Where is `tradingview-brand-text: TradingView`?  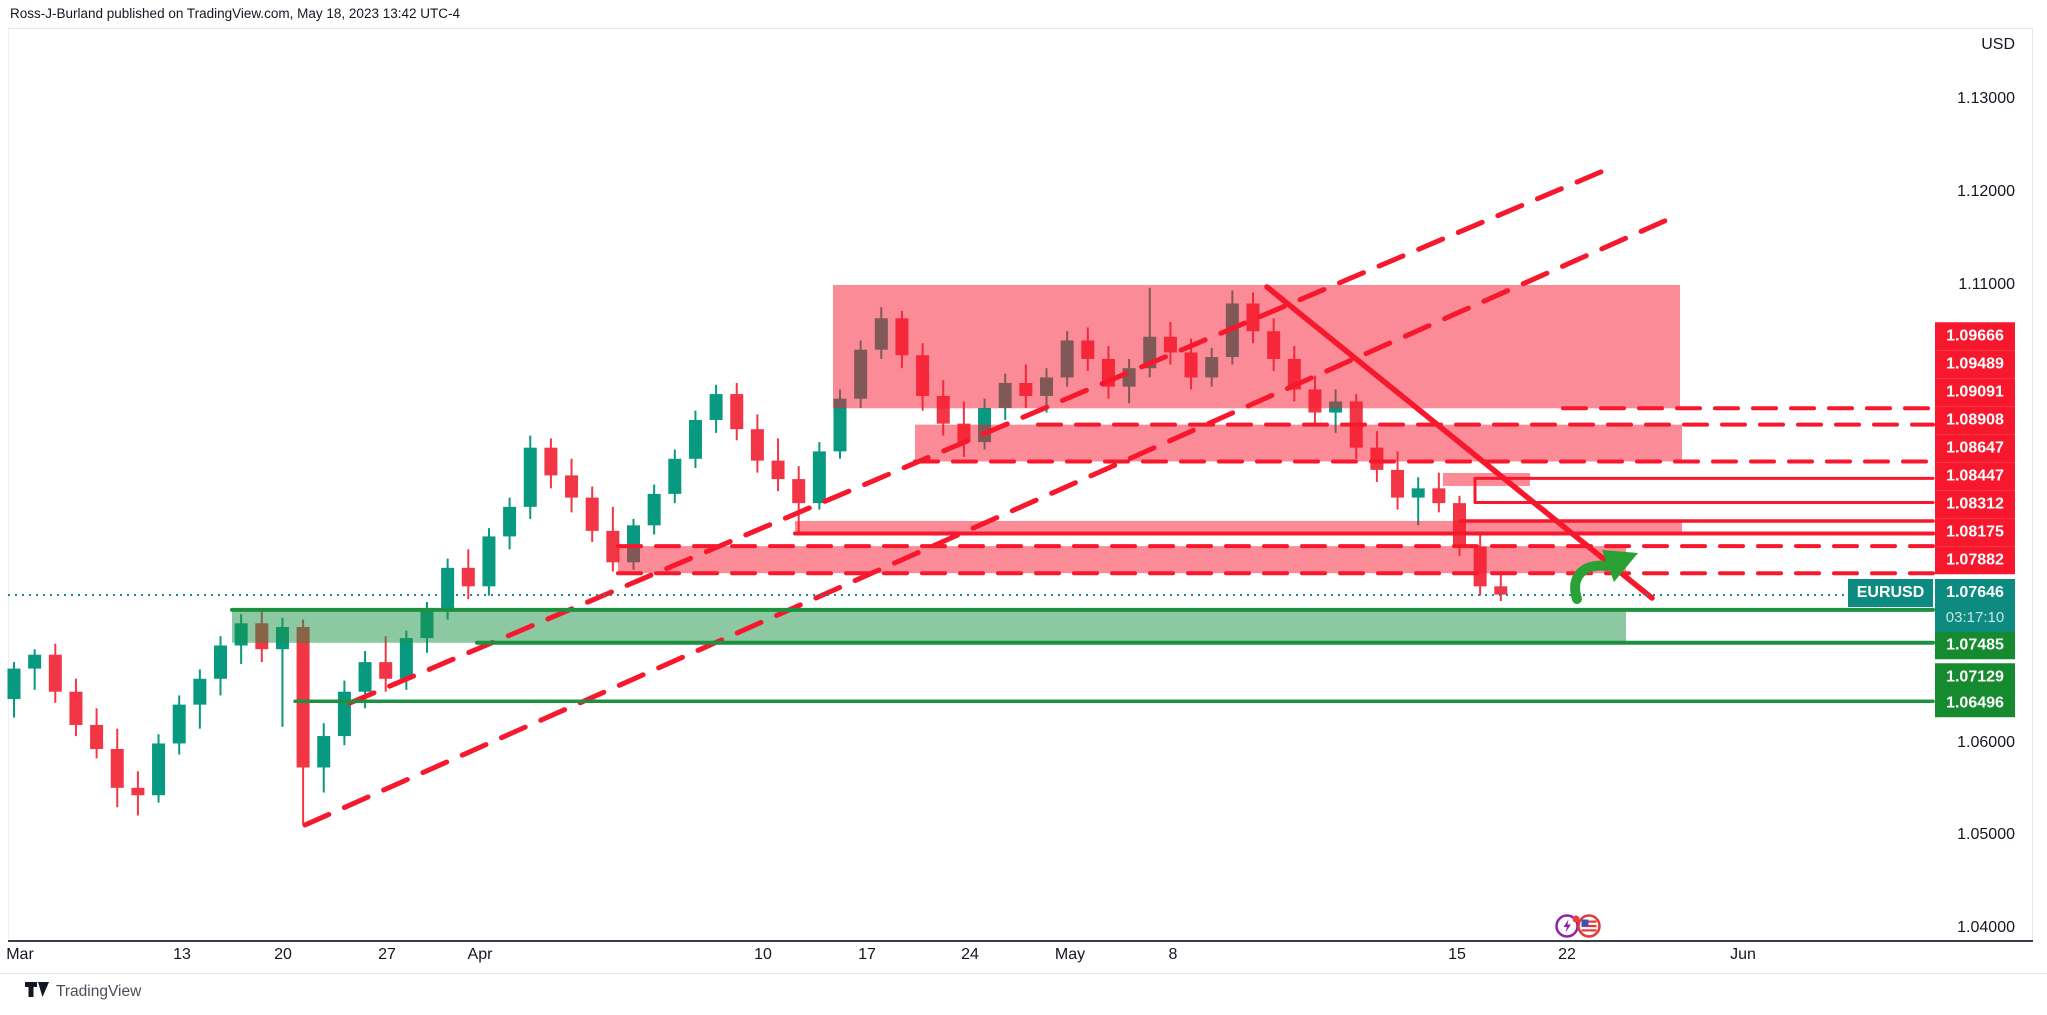
tradingview-brand-text: TradingView is located at coordinates (99, 991).